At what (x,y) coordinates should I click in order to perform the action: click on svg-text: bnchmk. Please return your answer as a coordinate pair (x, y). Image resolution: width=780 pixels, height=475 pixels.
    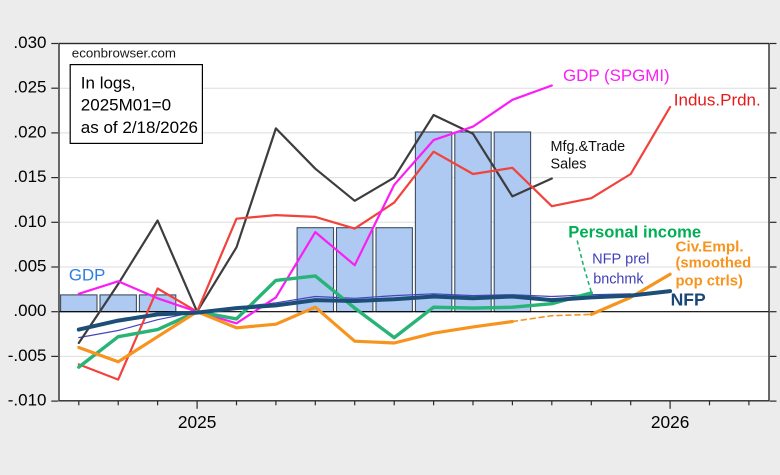
    Looking at the image, I should click on (618, 280).